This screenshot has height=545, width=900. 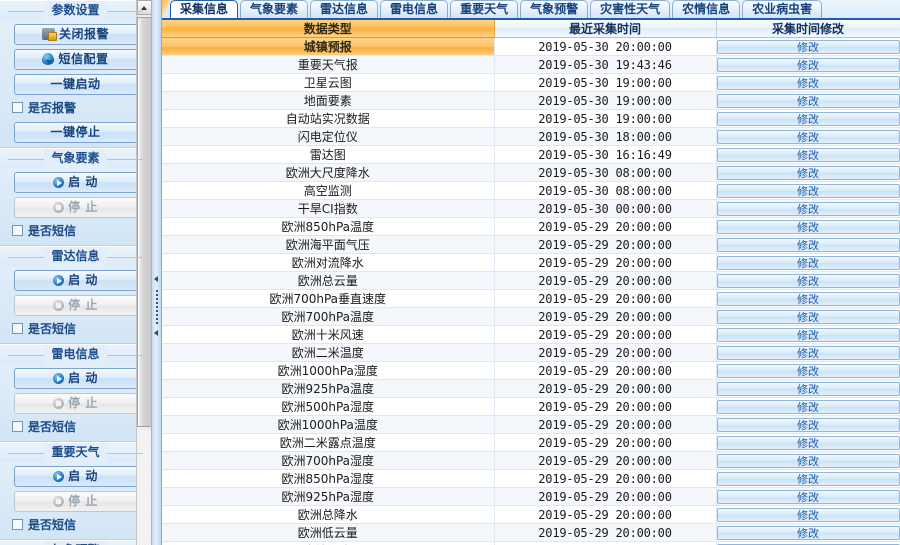 What do you see at coordinates (328, 208) in the screenshot?
I see `cell-data-type: 干旱CI指数` at bounding box center [328, 208].